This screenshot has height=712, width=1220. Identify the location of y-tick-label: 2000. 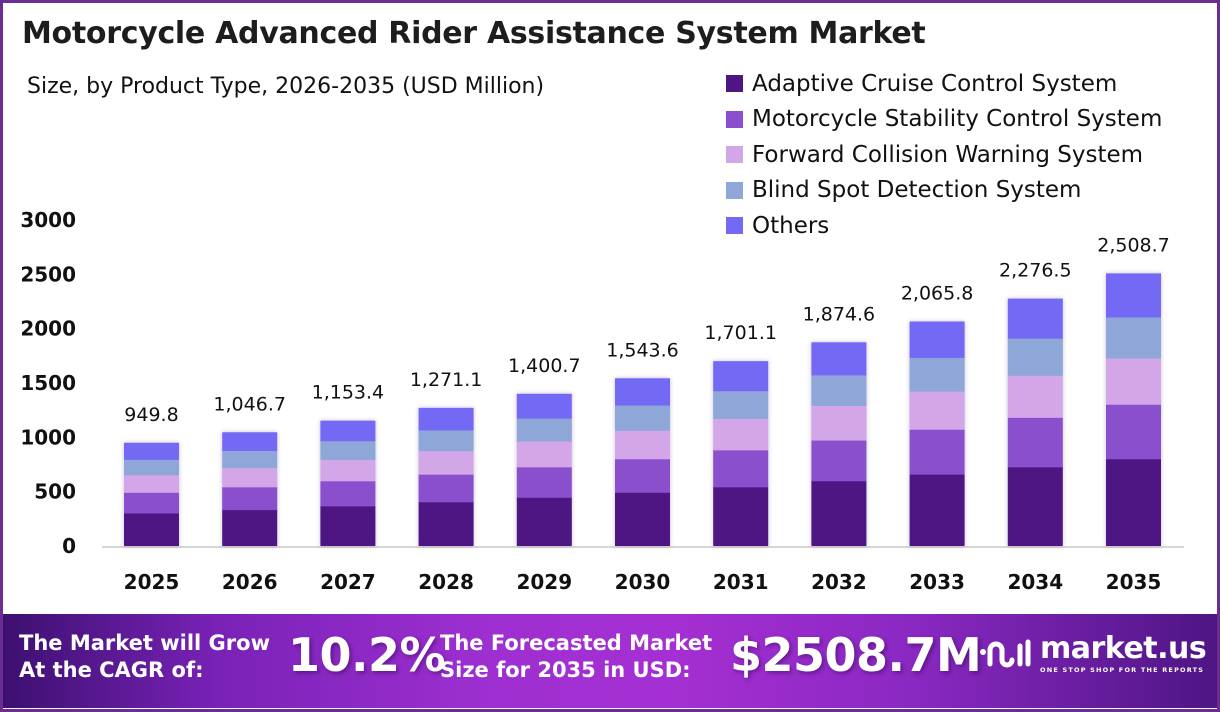
(48, 329).